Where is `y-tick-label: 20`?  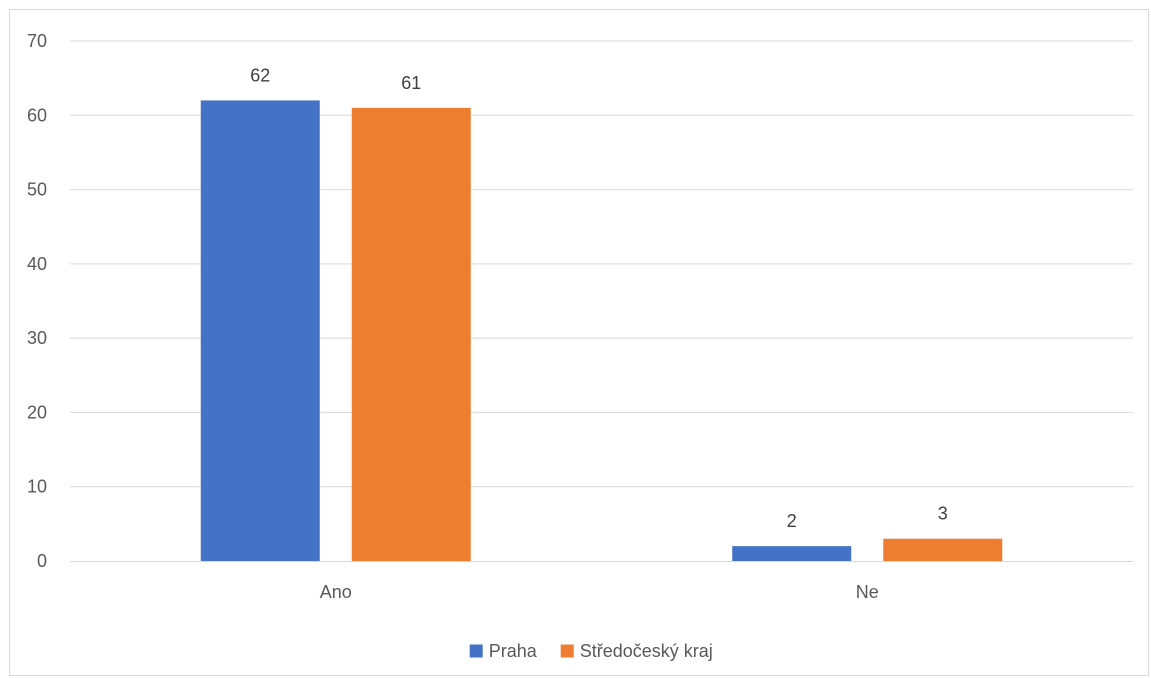
y-tick-label: 20 is located at coordinates (37, 412).